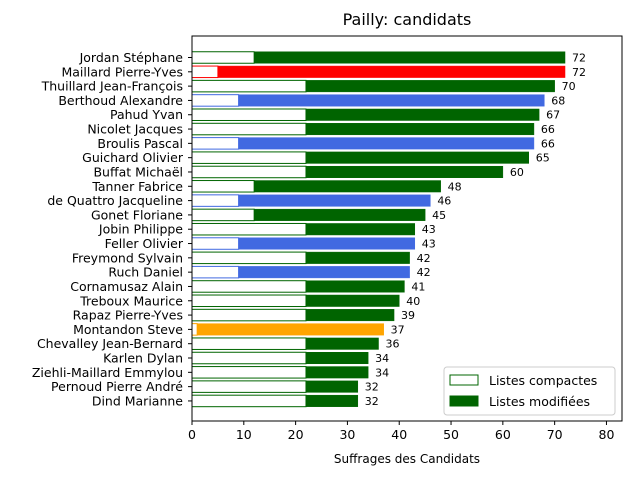 The image size is (640, 480). Describe the element at coordinates (517, 172) in the screenshot. I see `bar-value-label: 60` at that location.